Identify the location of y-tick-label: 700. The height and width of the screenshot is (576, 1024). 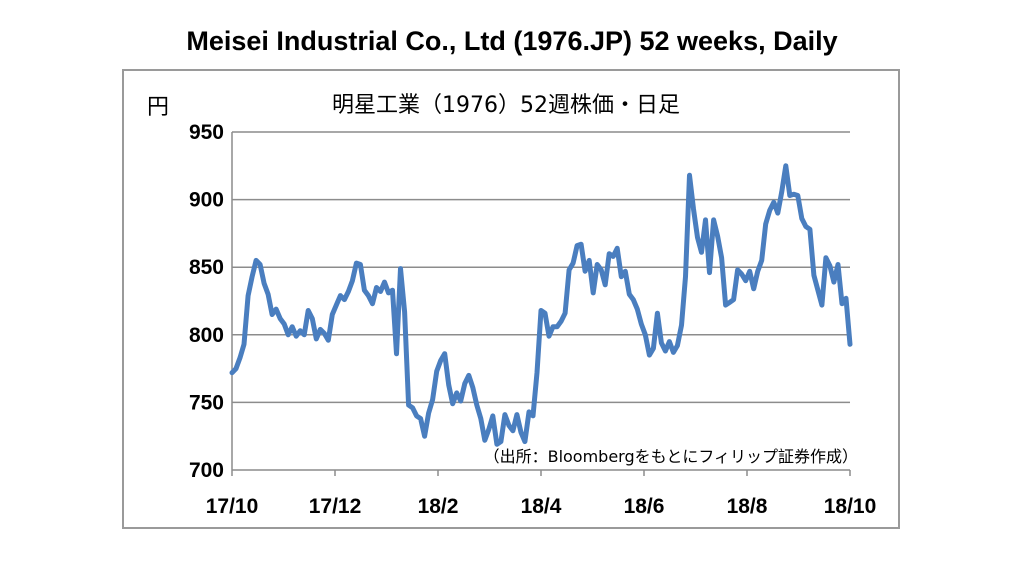
(206, 470).